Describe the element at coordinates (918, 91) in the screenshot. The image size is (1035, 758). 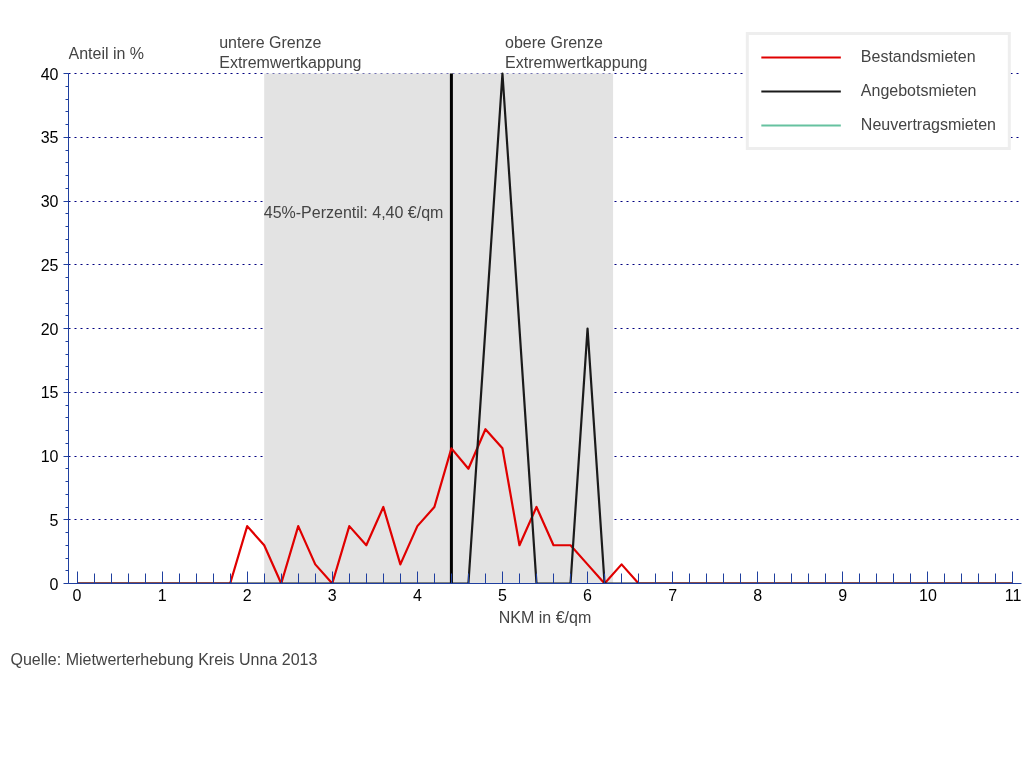
I see `legend-label: Angebotsmieten` at that location.